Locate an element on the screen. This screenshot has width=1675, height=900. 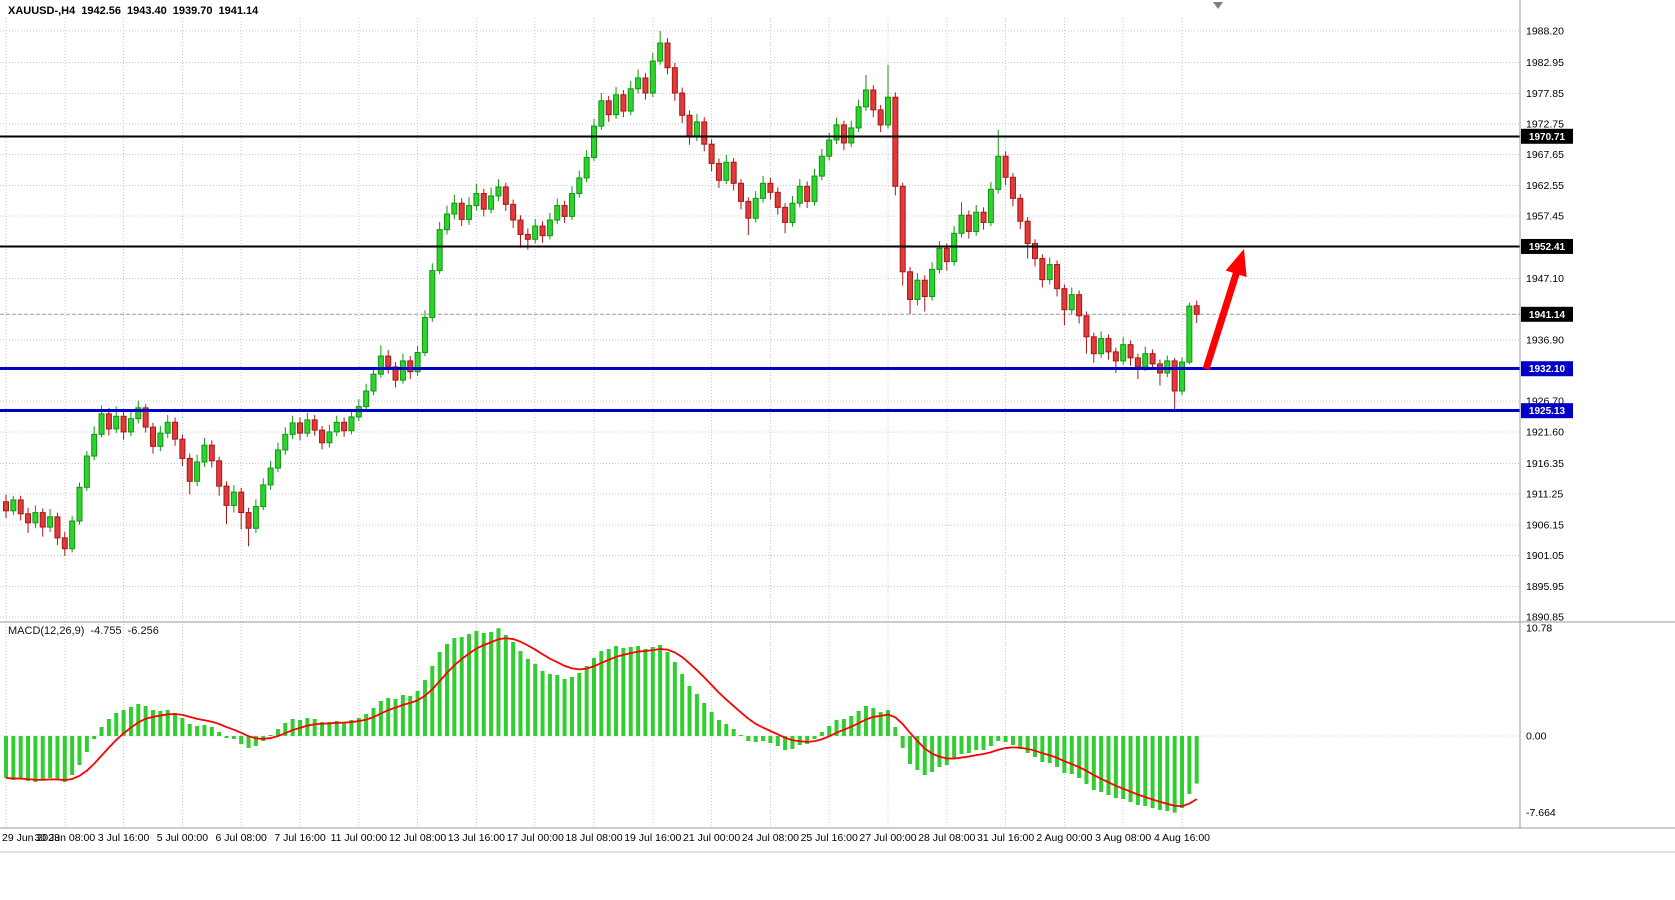
macd-axis: 10.78 0.00 -7.664 is located at coordinates (1541, 721).